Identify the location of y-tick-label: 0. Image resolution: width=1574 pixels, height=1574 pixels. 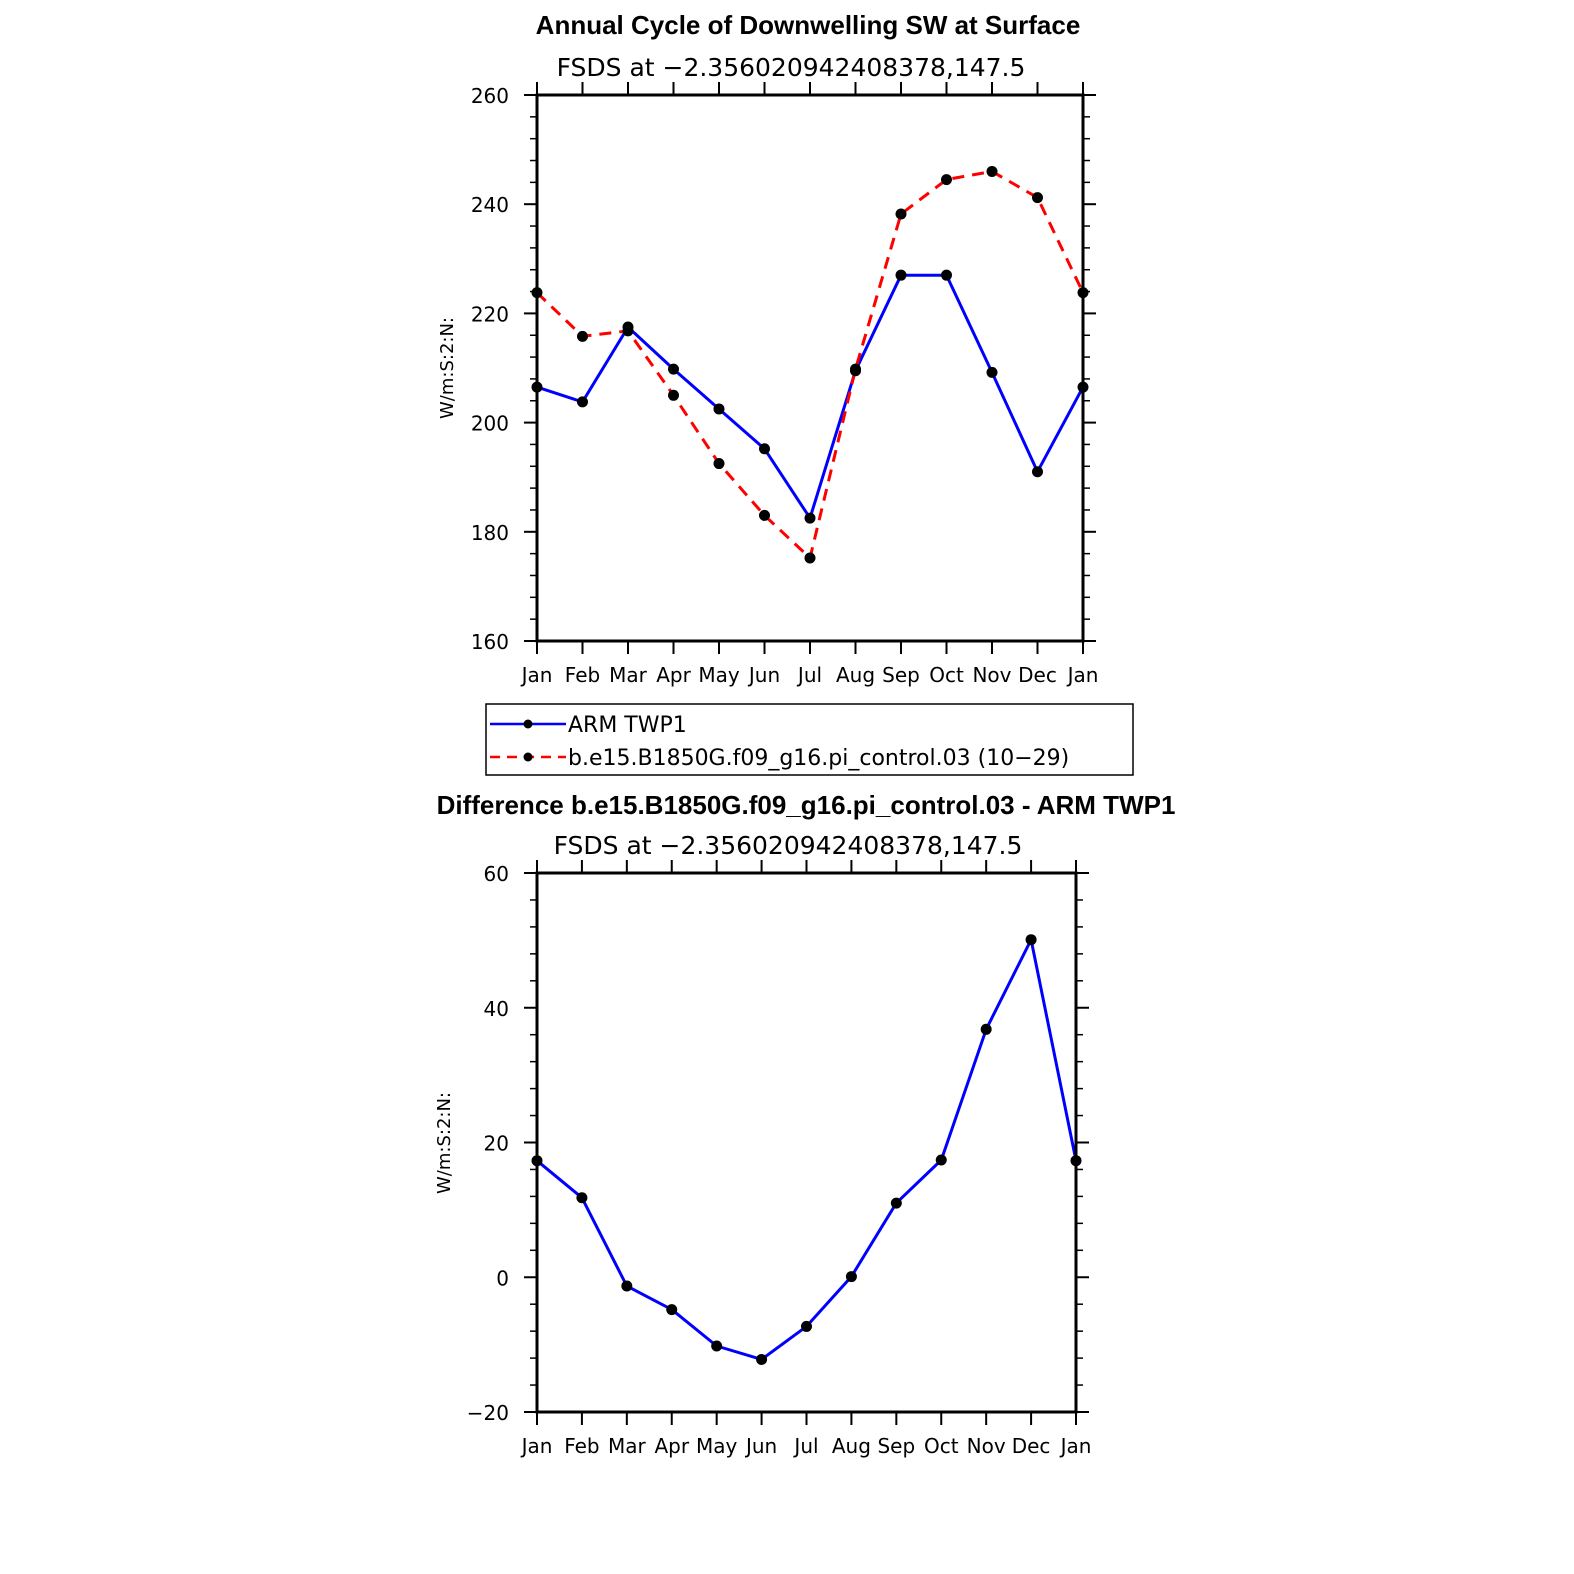
(502, 1278).